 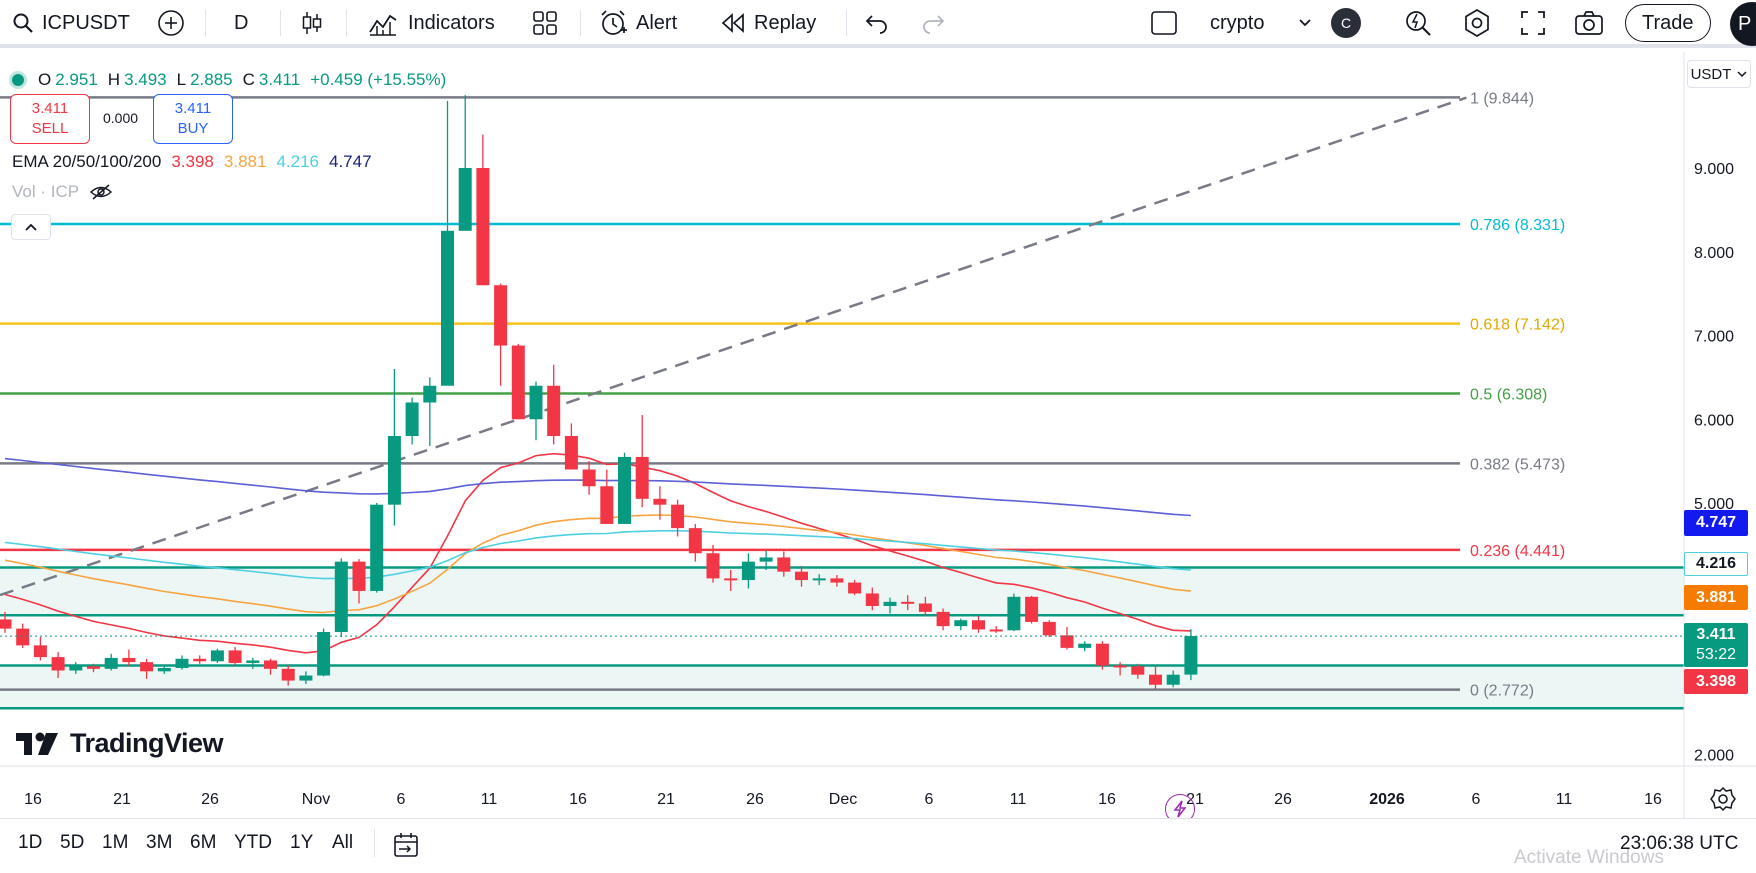 I want to click on layout-dropdown, so click(x=1305, y=23).